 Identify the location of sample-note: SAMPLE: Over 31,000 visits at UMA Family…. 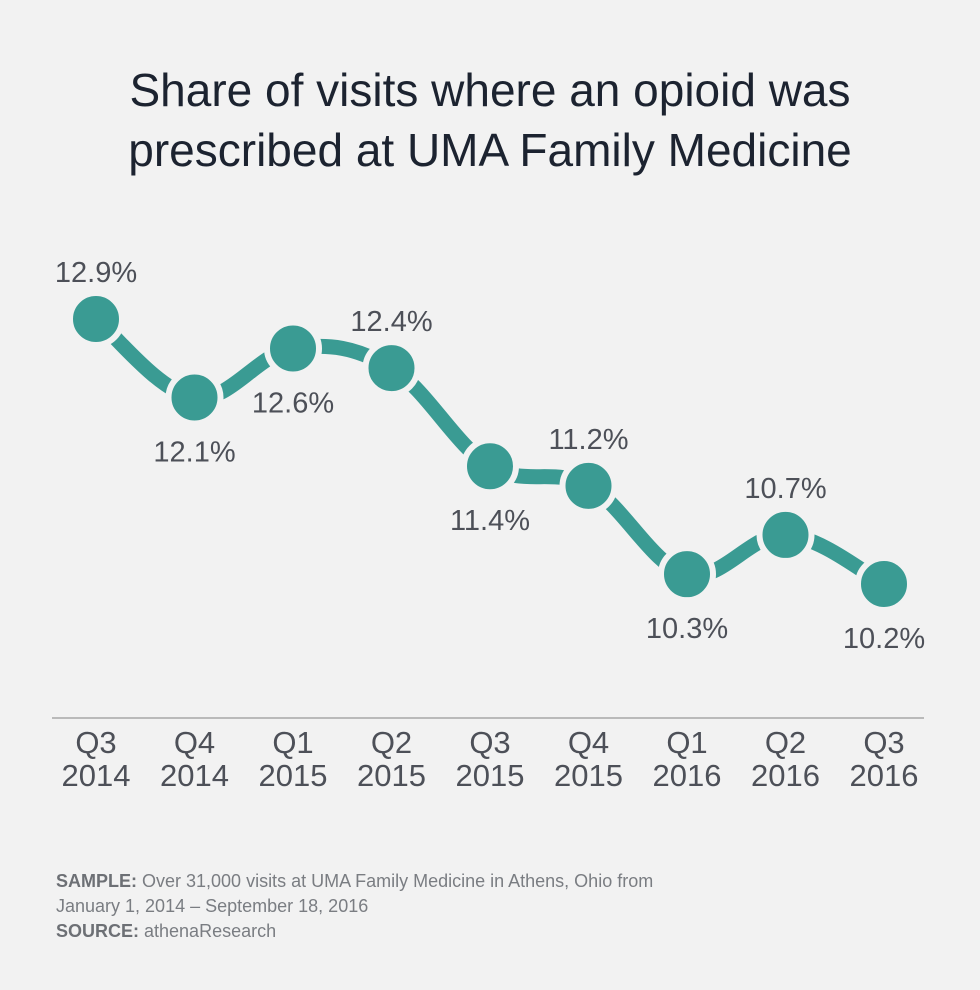
(496, 881).